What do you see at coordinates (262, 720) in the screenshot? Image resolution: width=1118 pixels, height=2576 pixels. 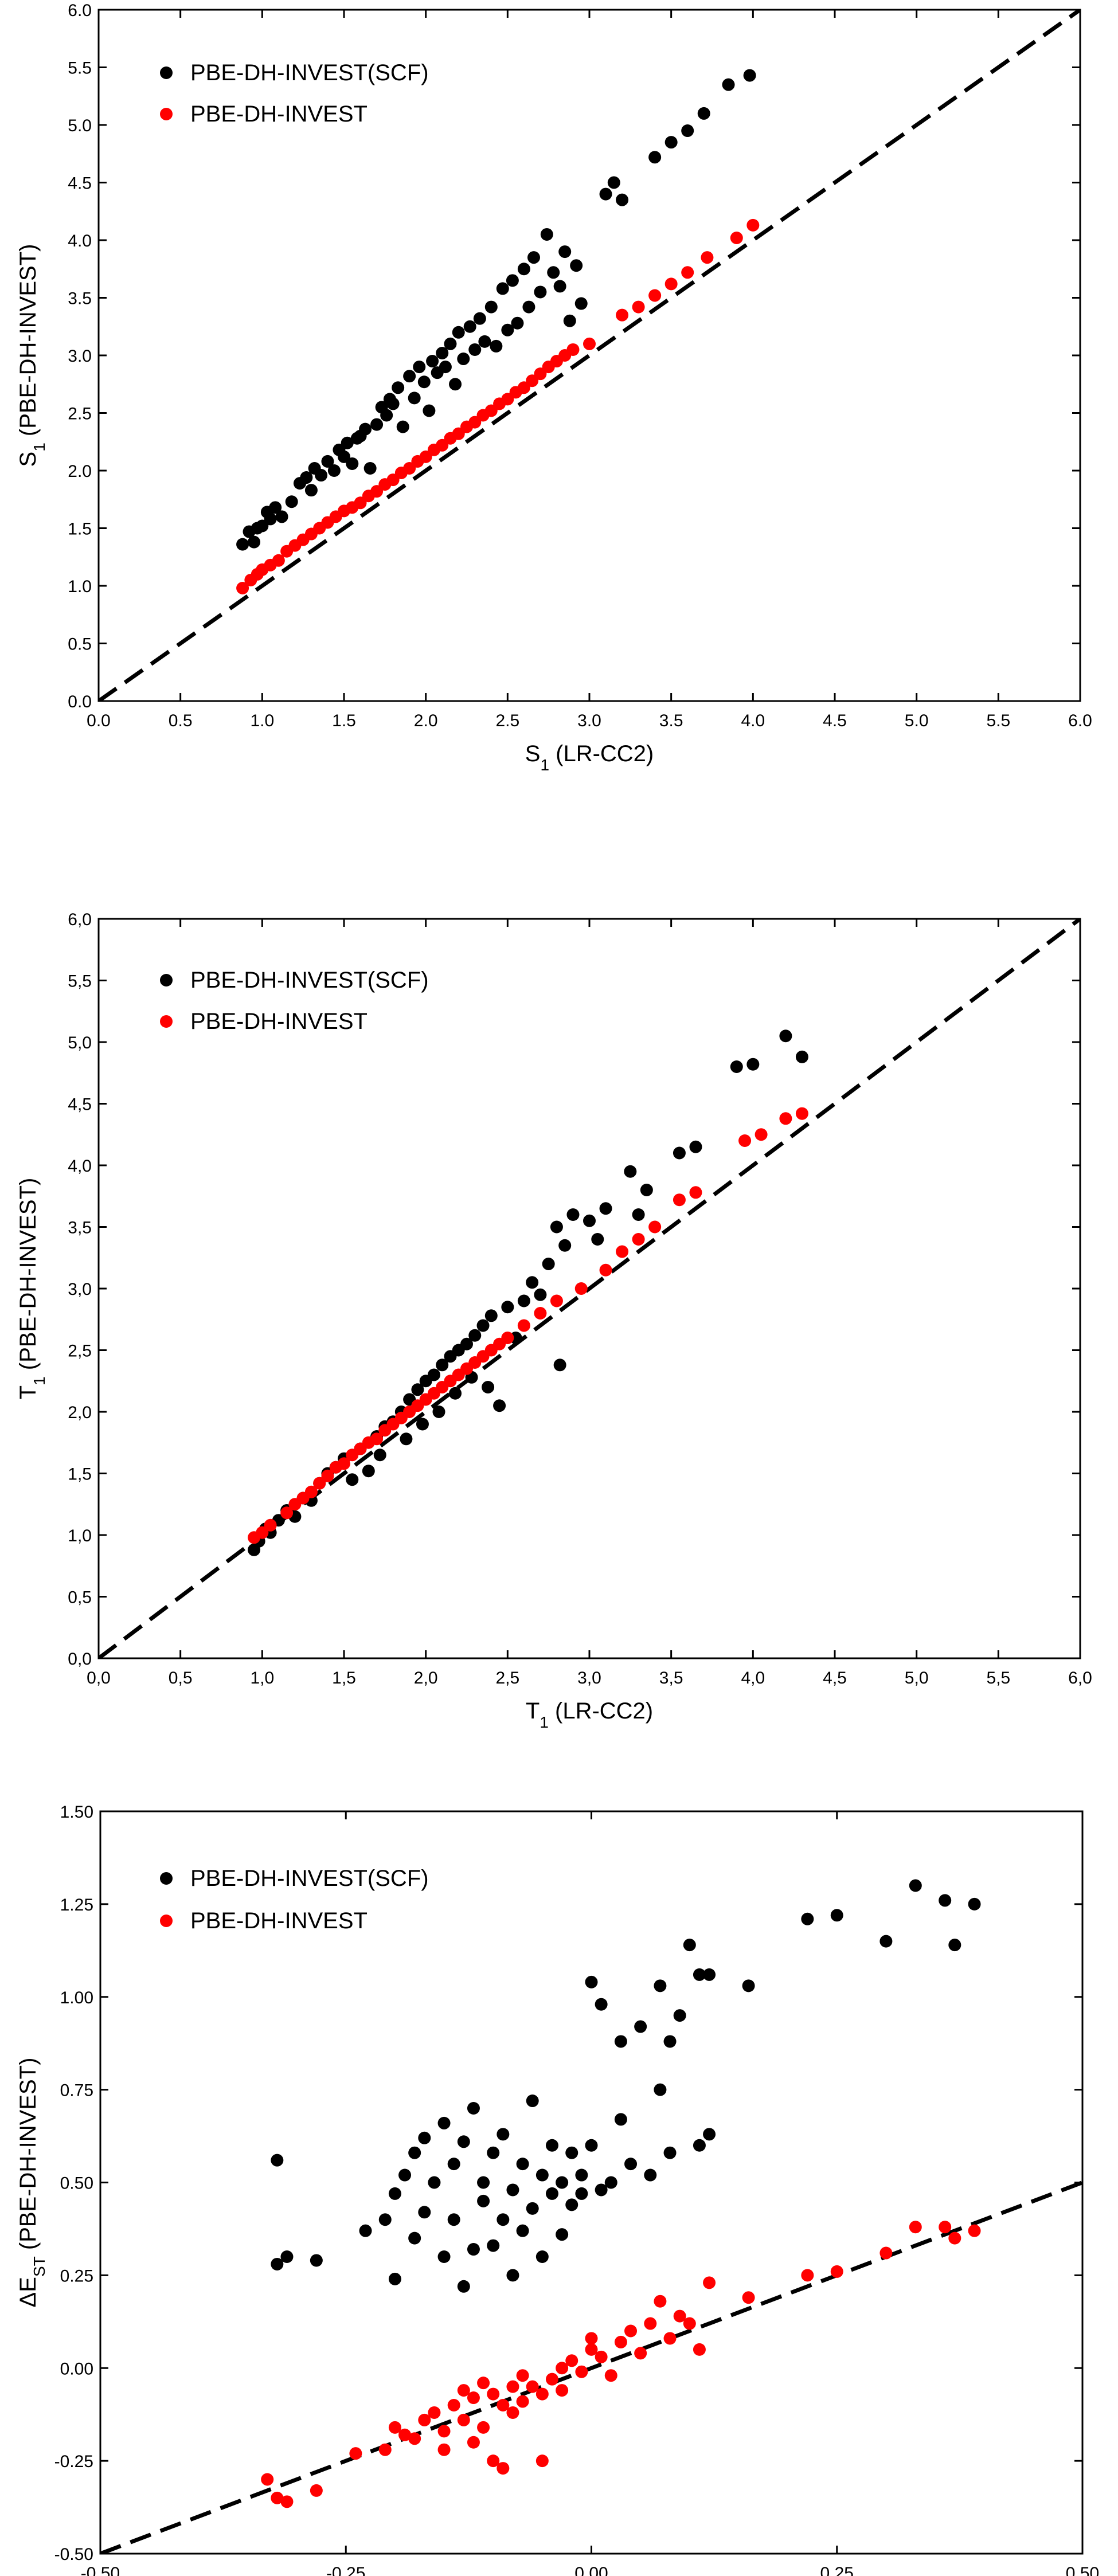 I see `x-tick-label: 1.0` at bounding box center [262, 720].